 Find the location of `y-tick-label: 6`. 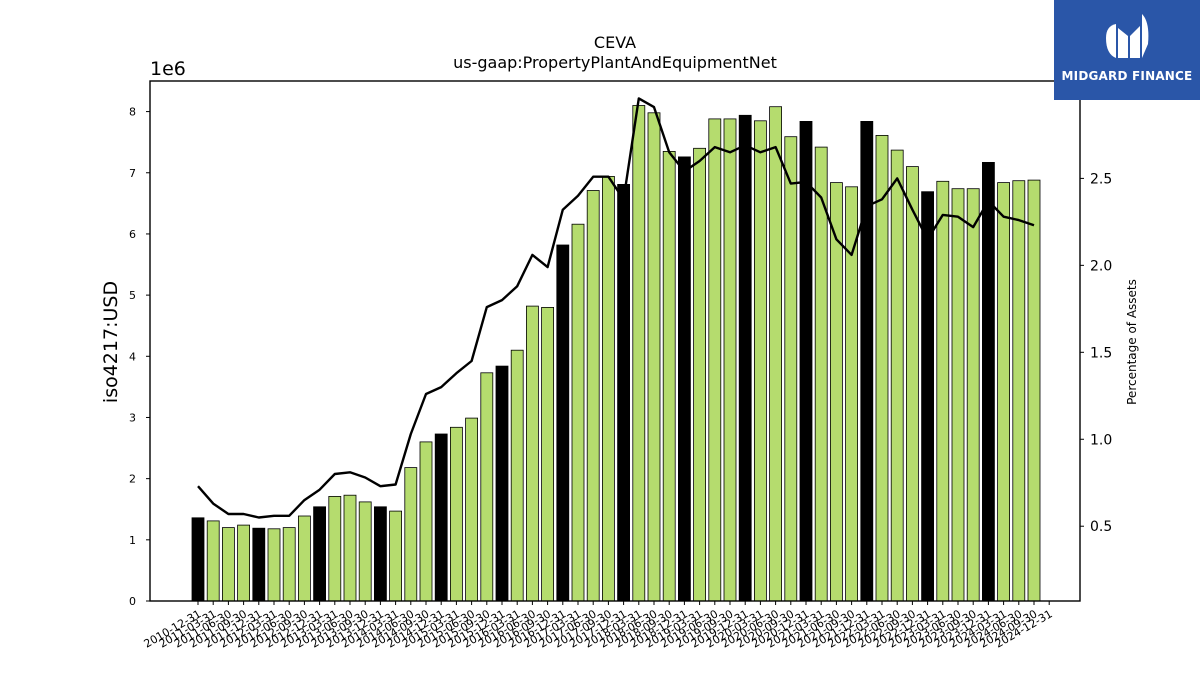

y-tick-label: 6 is located at coordinates (132, 234).